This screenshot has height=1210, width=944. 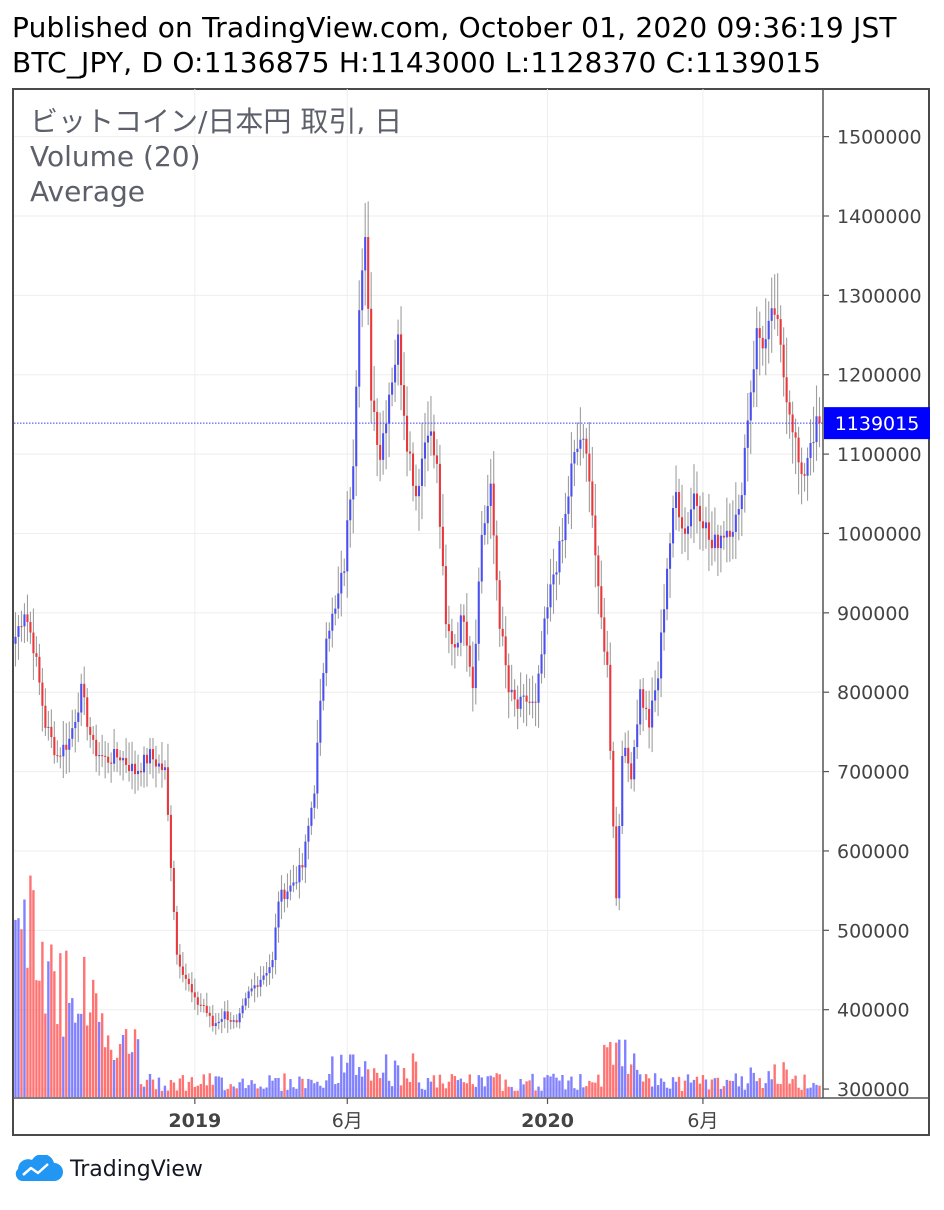 I want to click on tradingview-brand: TradingView, so click(x=136, y=1169).